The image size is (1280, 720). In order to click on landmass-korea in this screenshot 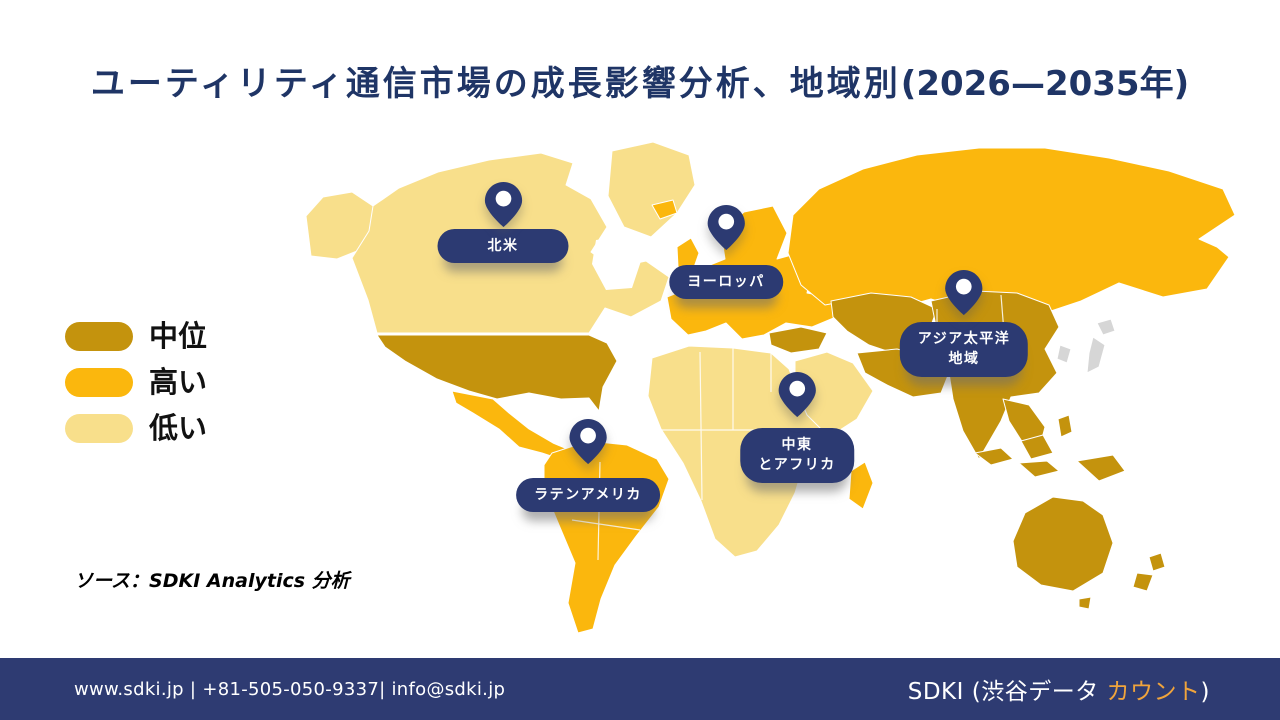, I will do `click(1064, 354)`.